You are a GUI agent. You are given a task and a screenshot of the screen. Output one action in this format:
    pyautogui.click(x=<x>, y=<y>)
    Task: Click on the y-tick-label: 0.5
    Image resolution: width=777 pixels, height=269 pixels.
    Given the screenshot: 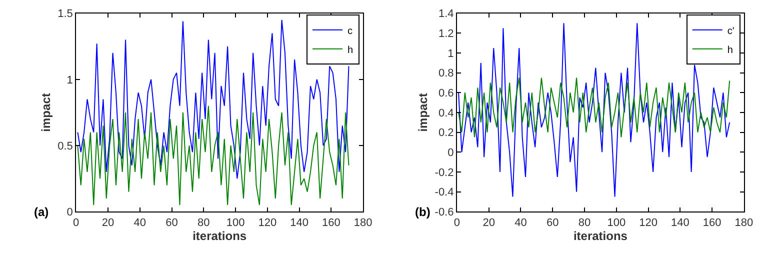 What is the action you would take?
    pyautogui.click(x=65, y=146)
    